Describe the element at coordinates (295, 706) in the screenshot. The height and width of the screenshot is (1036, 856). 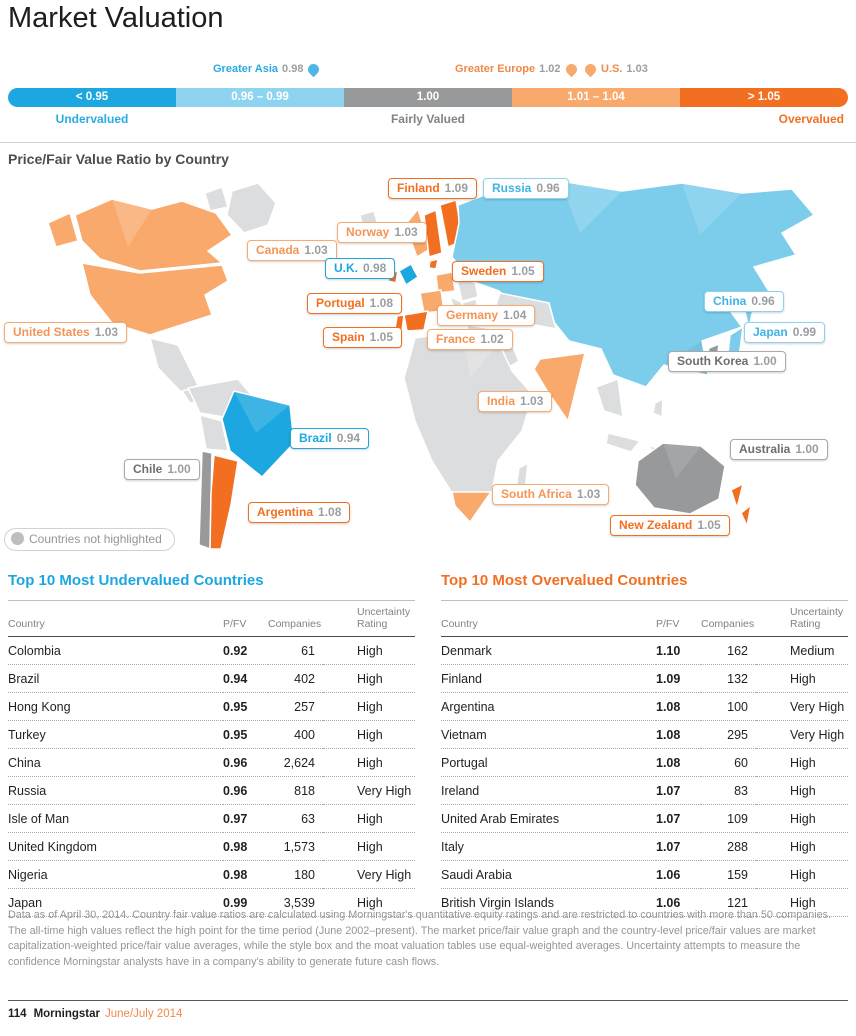
I see `companies-cell: 257` at that location.